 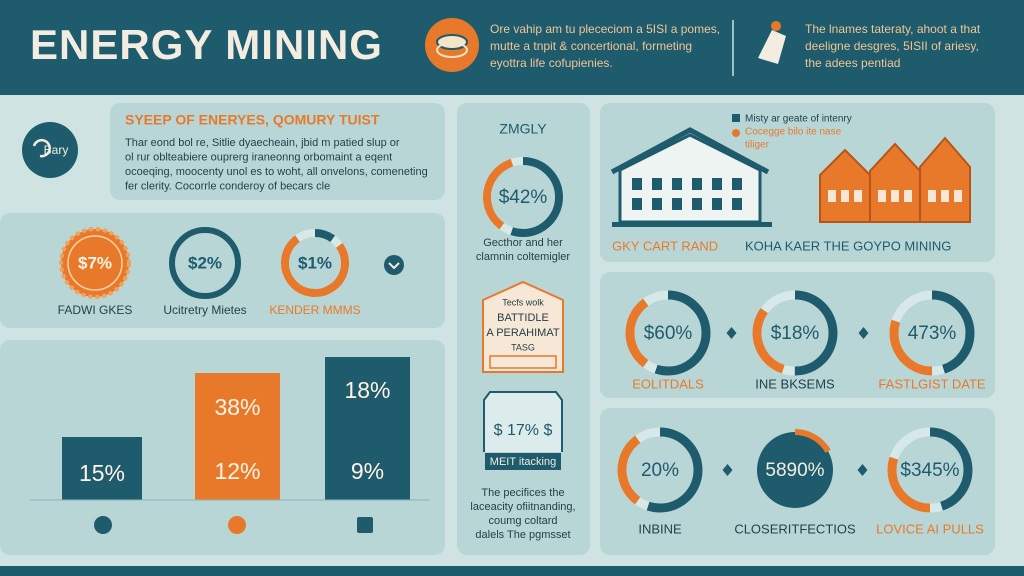 What do you see at coordinates (523, 318) in the screenshot?
I see `sign-line: BATTIDLE` at bounding box center [523, 318].